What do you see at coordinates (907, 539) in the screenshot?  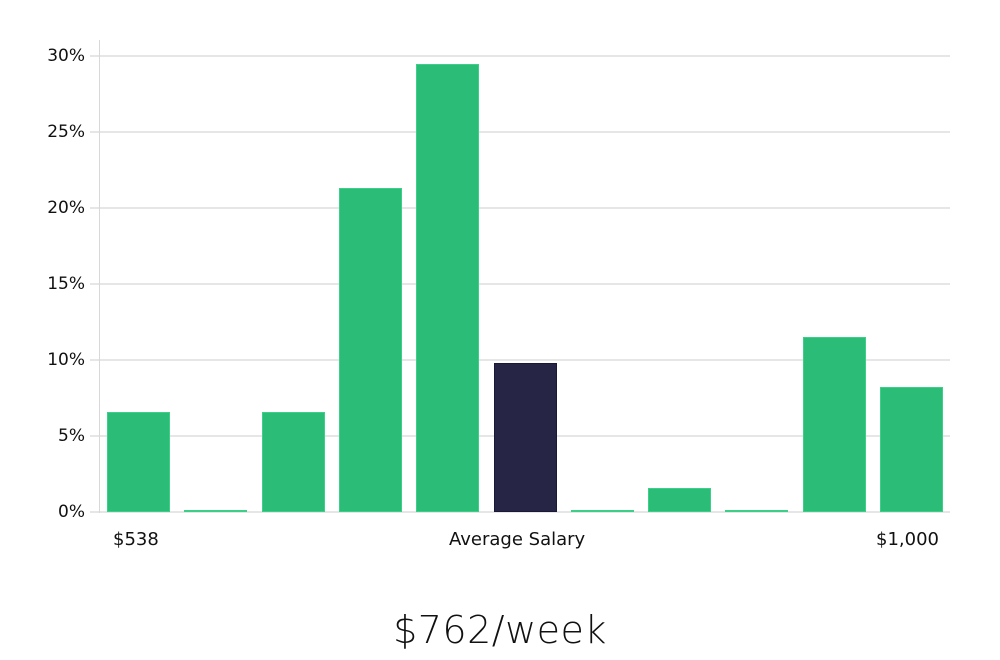 I see `x-max-label: $1,000` at bounding box center [907, 539].